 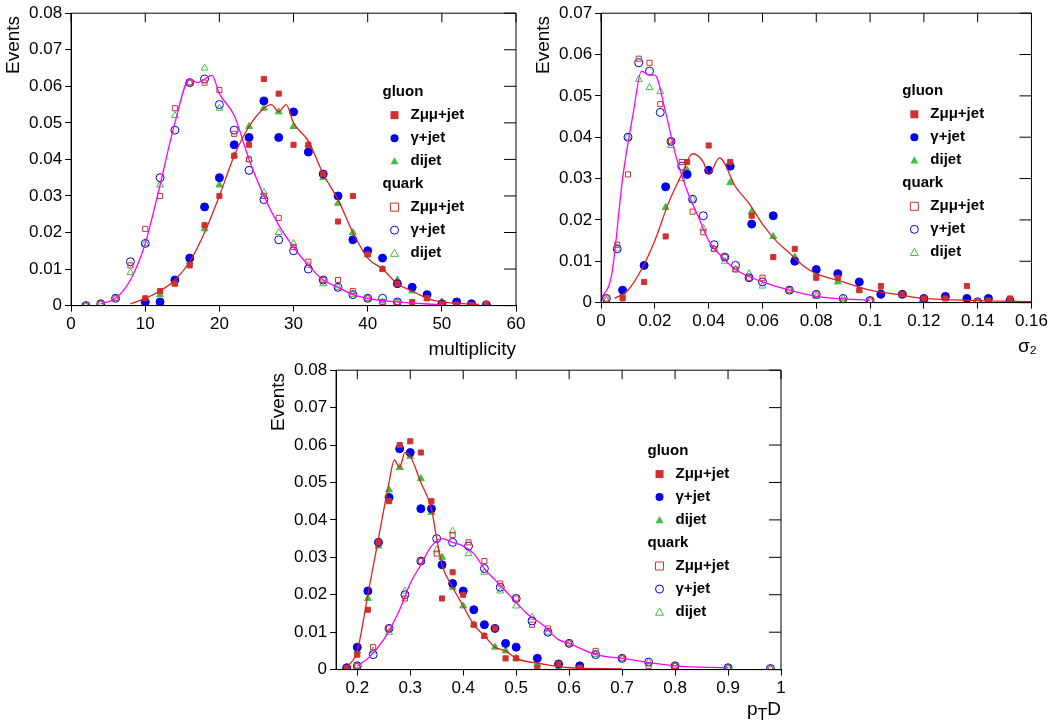 What do you see at coordinates (516, 688) in the screenshot?
I see `x-tick-label: 0.5` at bounding box center [516, 688].